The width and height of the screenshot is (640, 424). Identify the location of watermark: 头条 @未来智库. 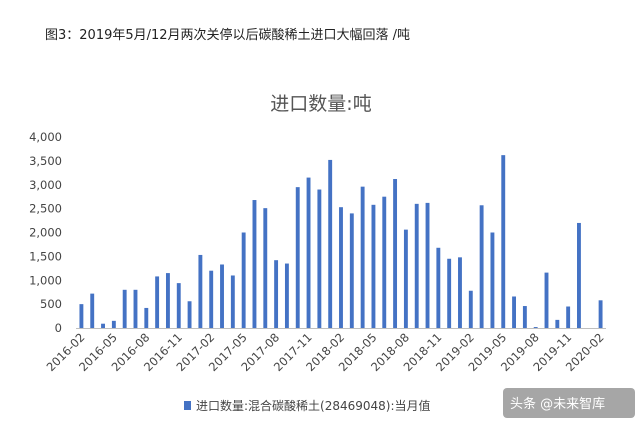
(569, 403).